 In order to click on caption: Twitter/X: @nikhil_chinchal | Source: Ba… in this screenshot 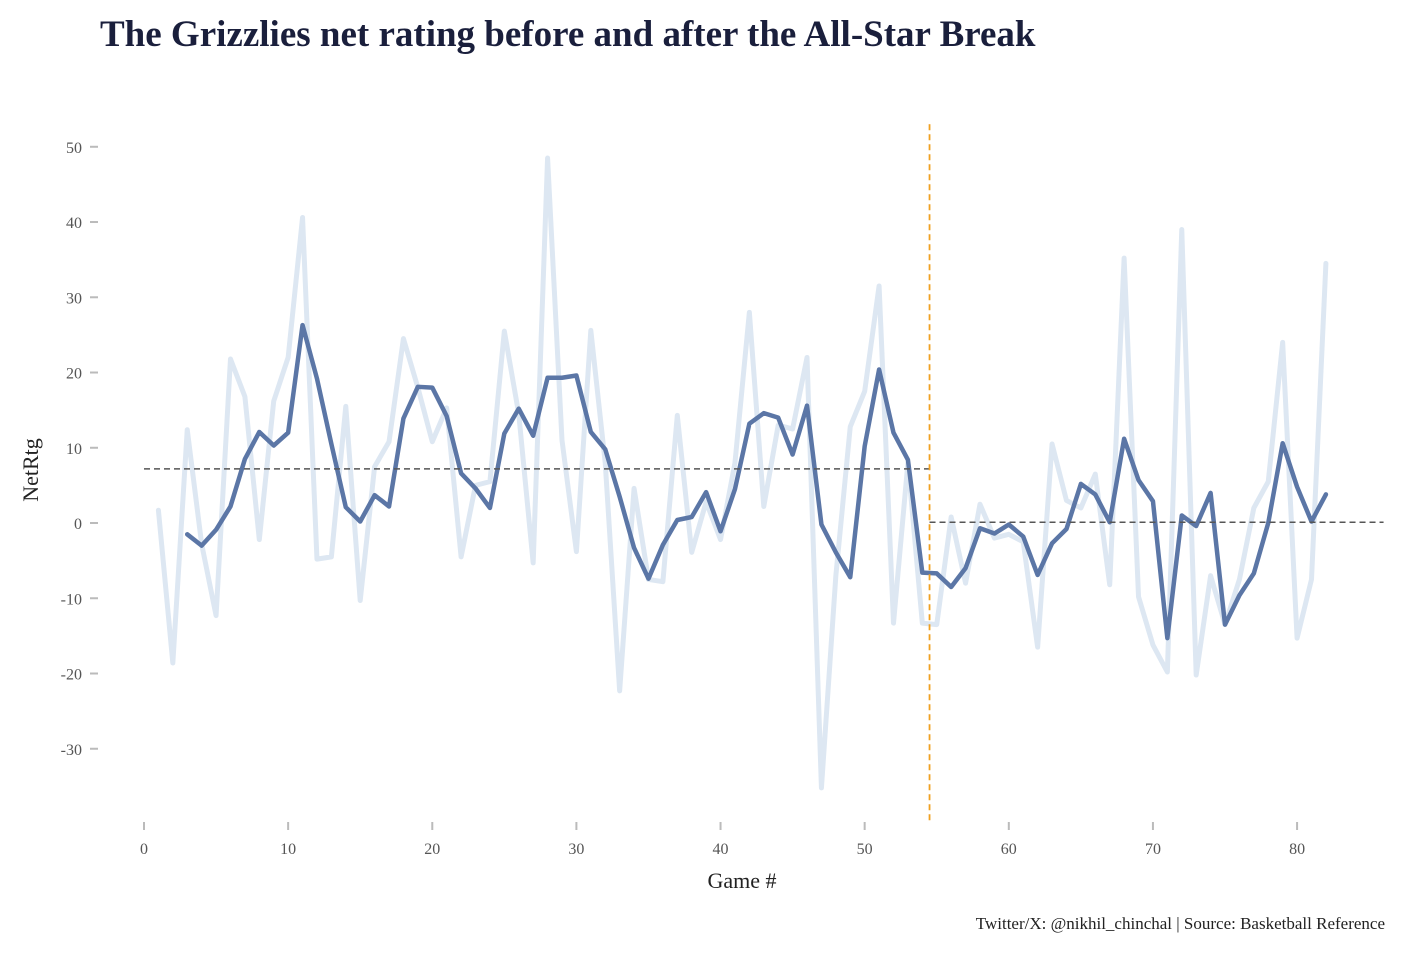, I will do `click(1180, 923)`.